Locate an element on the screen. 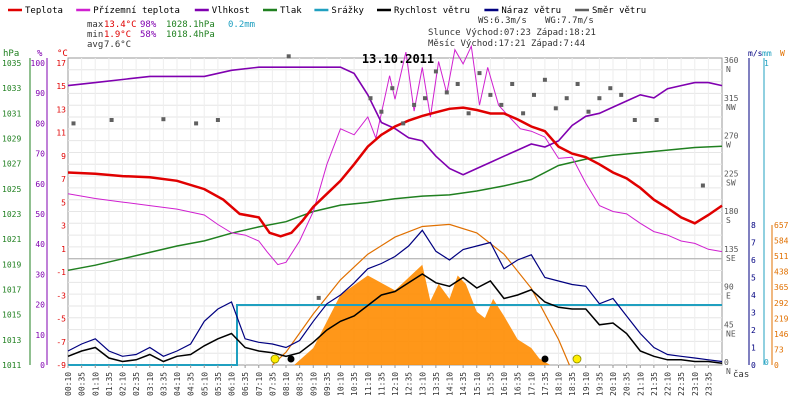 This screenshot has height=400, width=800. x-tick-label: 18:35 is located at coordinates (572, 384).